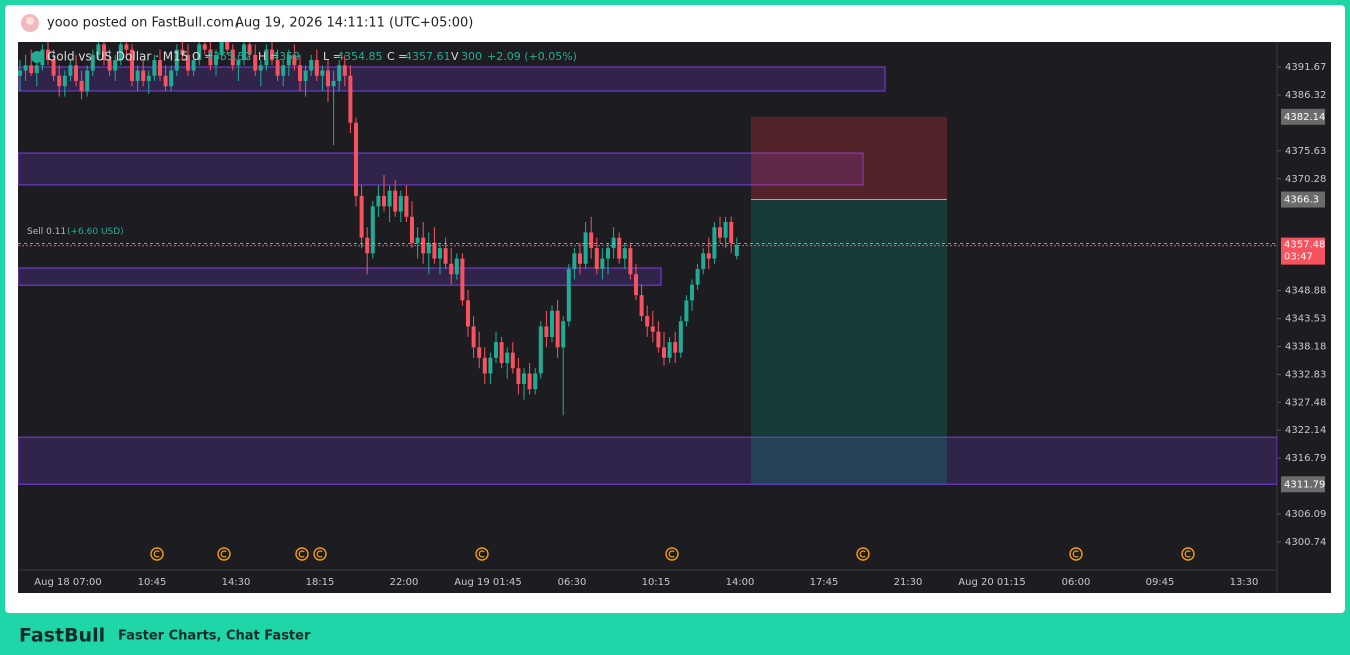  Describe the element at coordinates (656, 582) in the screenshot. I see `x-tick-label: 10:15` at that location.